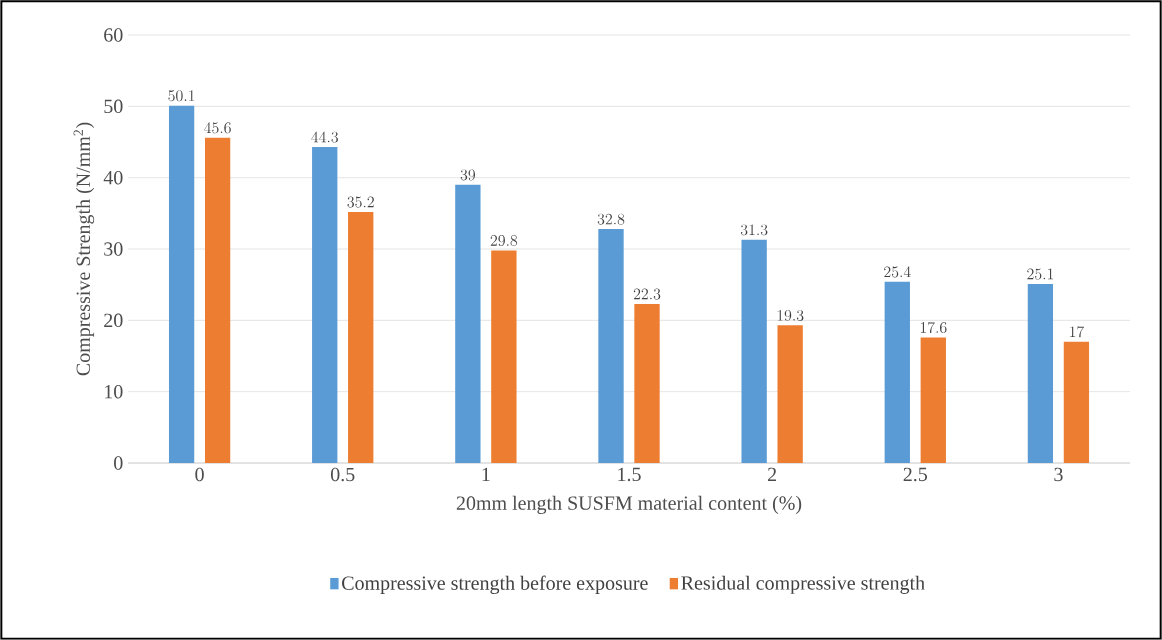 This screenshot has height=640, width=1162. Describe the element at coordinates (324, 137) in the screenshot. I see `data-label: 44.3` at that location.